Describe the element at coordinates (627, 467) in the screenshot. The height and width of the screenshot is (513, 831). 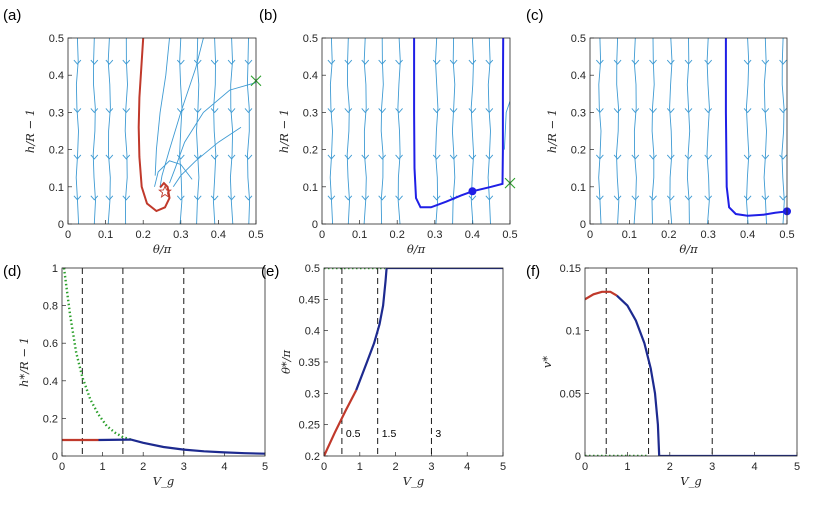
I see `x-tick-label: 1` at that location.